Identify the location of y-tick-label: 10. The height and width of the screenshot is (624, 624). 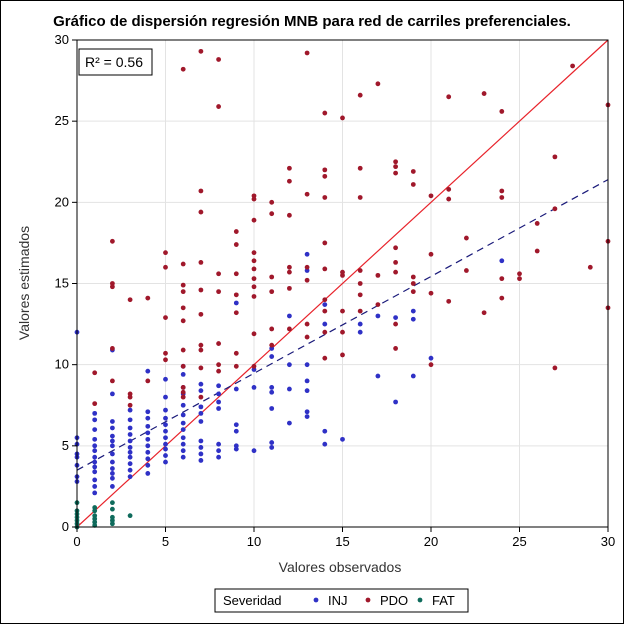
(62, 364).